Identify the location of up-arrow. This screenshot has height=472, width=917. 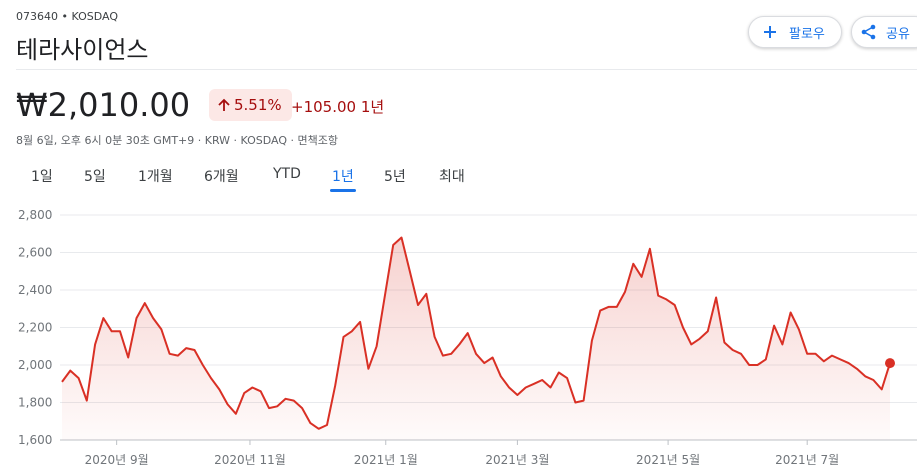
(224, 104).